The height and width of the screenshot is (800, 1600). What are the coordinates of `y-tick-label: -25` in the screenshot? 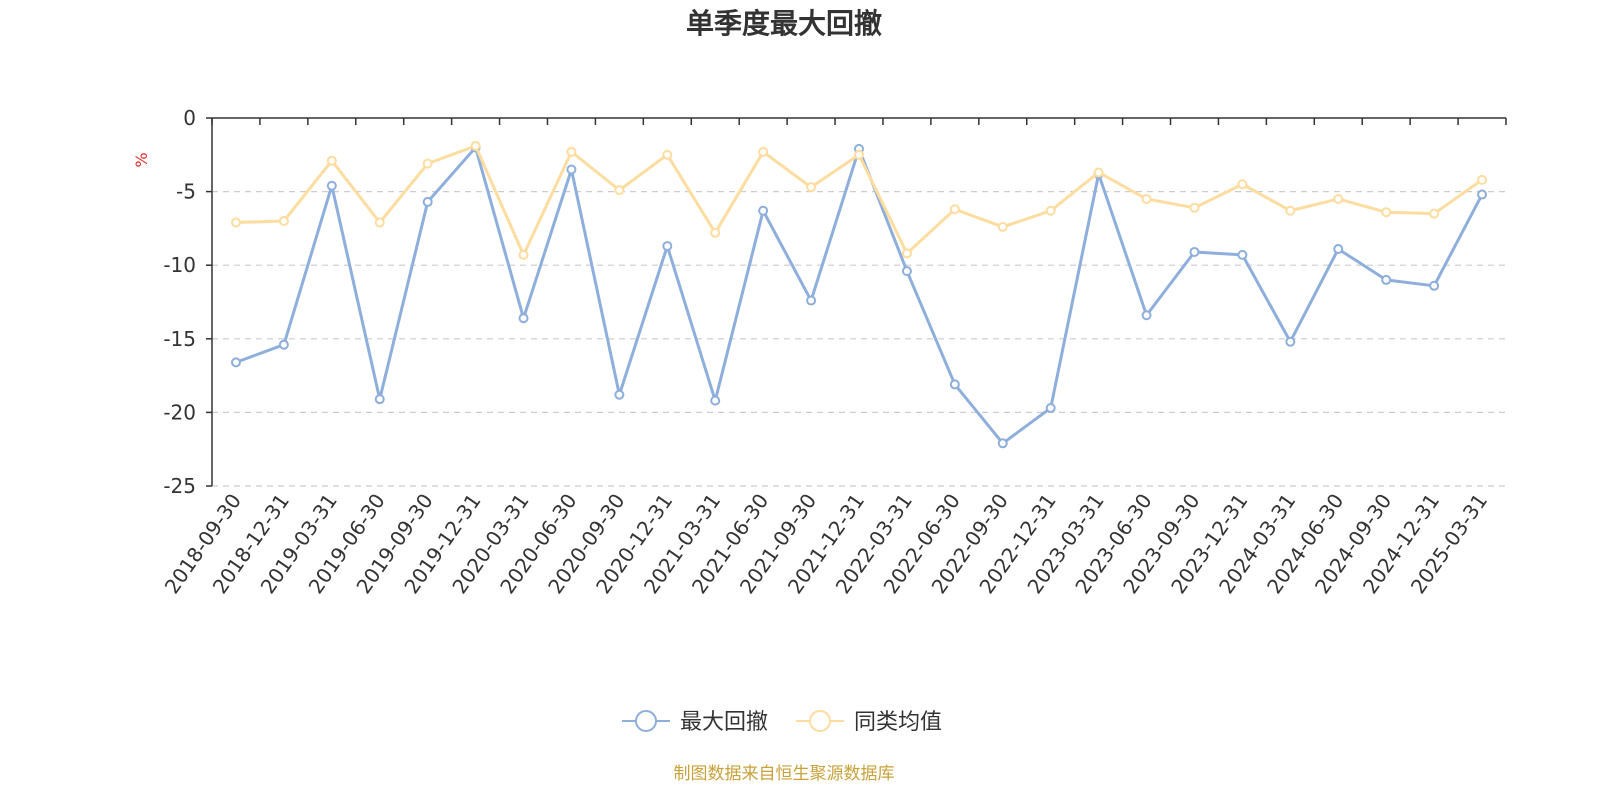 It's located at (179, 486).